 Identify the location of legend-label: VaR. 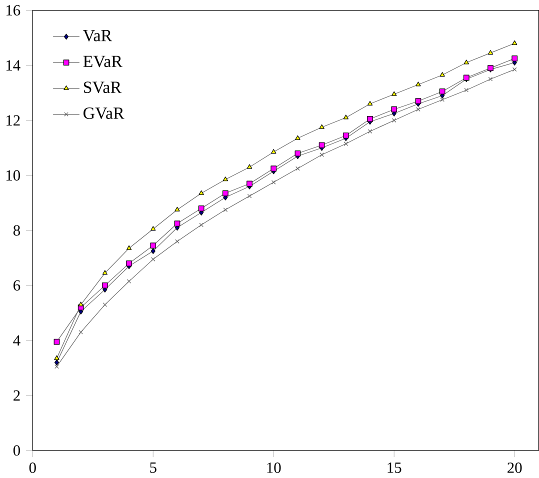
(97, 36).